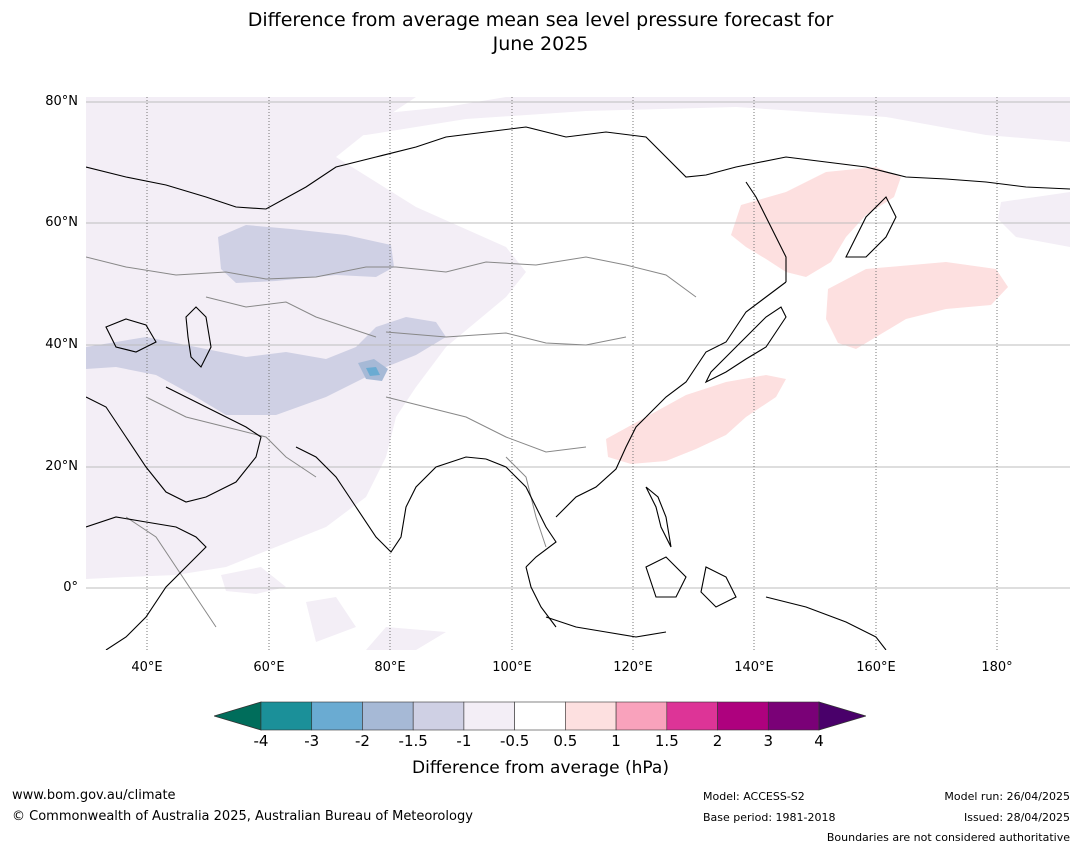  Describe the element at coordinates (269, 667) in the screenshot. I see `lon-label-60e: 60°E` at that location.